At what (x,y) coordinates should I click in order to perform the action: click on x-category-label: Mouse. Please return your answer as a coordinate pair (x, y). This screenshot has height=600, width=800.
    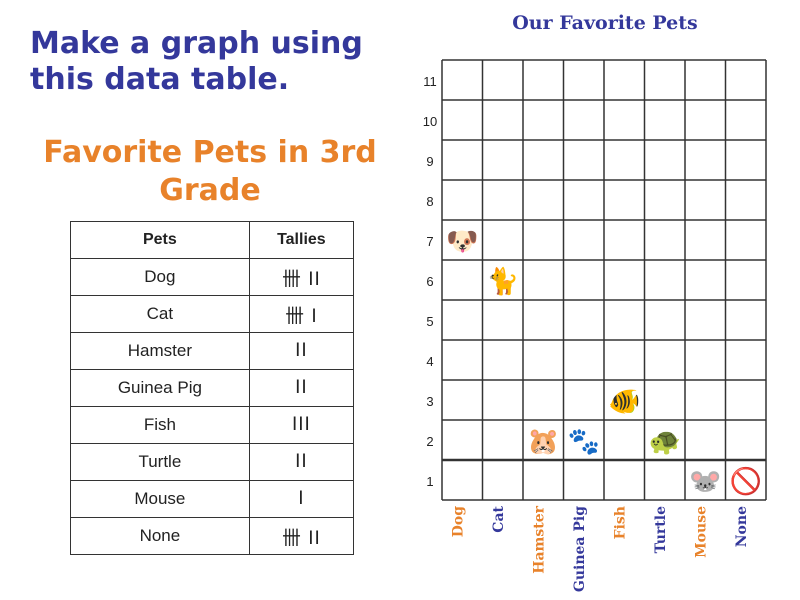
    Looking at the image, I should click on (701, 532).